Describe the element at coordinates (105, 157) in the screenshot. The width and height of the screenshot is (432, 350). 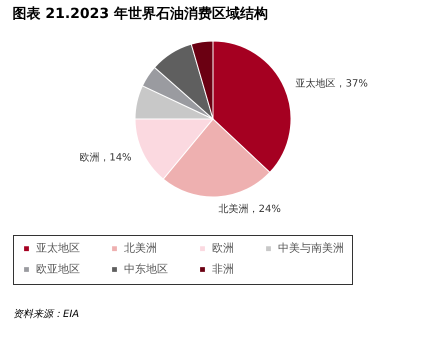
I see `data-label: 欧洲，14%` at that location.